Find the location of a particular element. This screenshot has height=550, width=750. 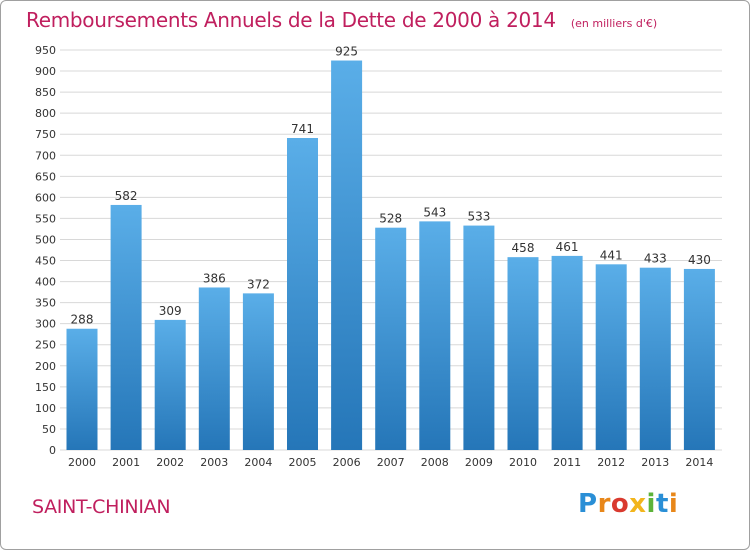

x-tick-label-2012: 2012 is located at coordinates (611, 462).